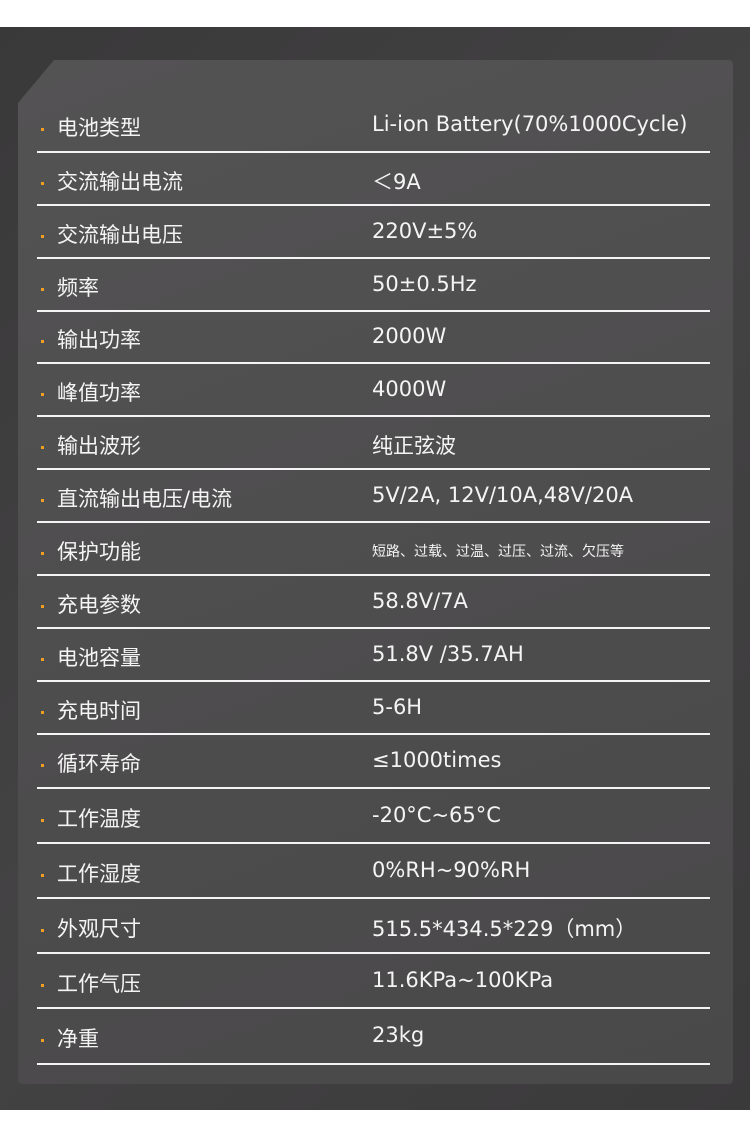 Image resolution: width=750 pixels, height=1136 pixels. I want to click on spec-value: 220V±5%, so click(425, 230).